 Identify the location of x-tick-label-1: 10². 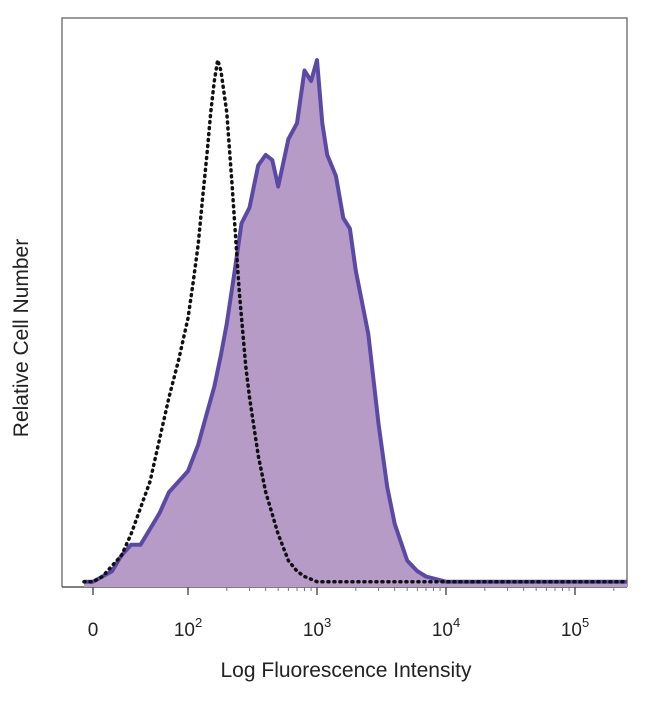
(188, 628).